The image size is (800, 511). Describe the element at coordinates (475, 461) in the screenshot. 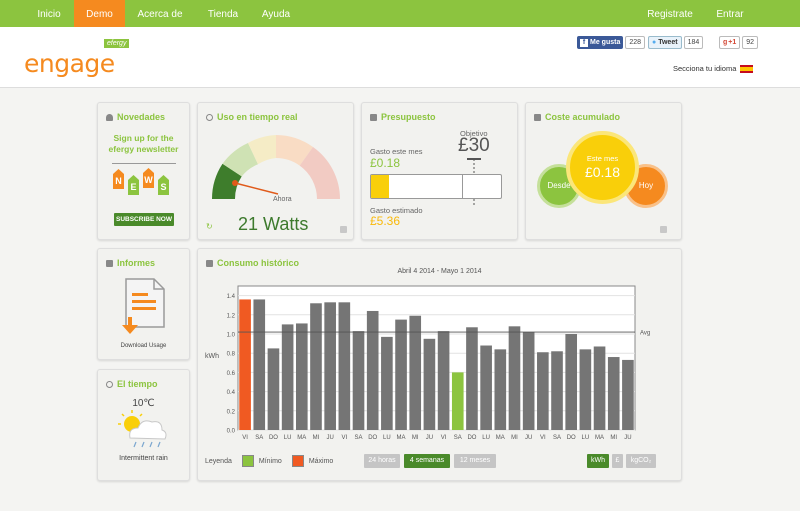

I see `range-12-meses-button: 12 meses` at that location.